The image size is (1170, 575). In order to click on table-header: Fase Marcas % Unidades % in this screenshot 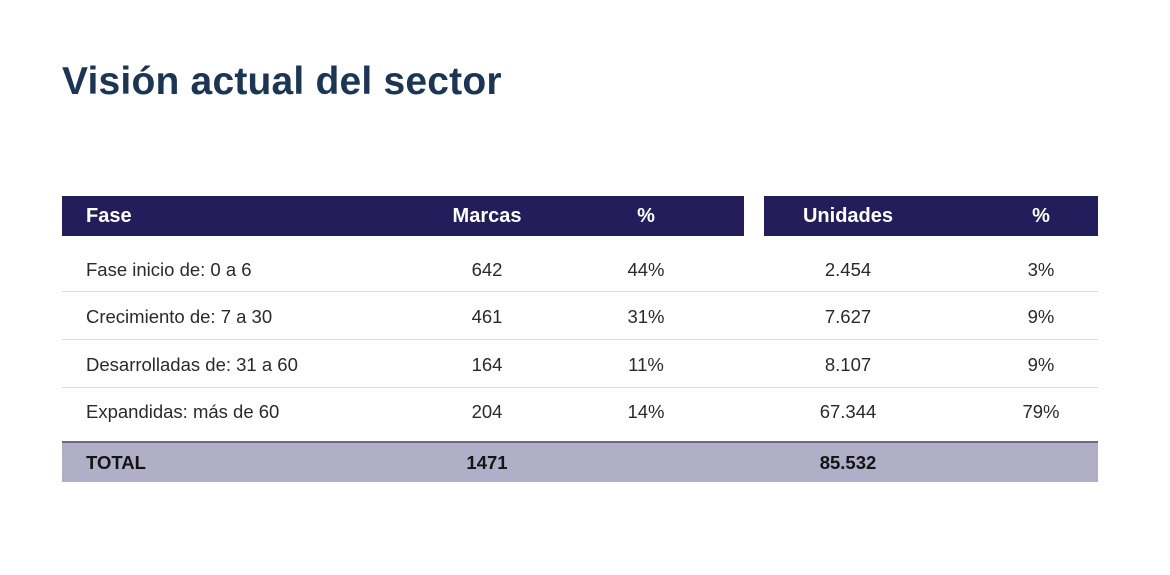, I will do `click(580, 216)`.